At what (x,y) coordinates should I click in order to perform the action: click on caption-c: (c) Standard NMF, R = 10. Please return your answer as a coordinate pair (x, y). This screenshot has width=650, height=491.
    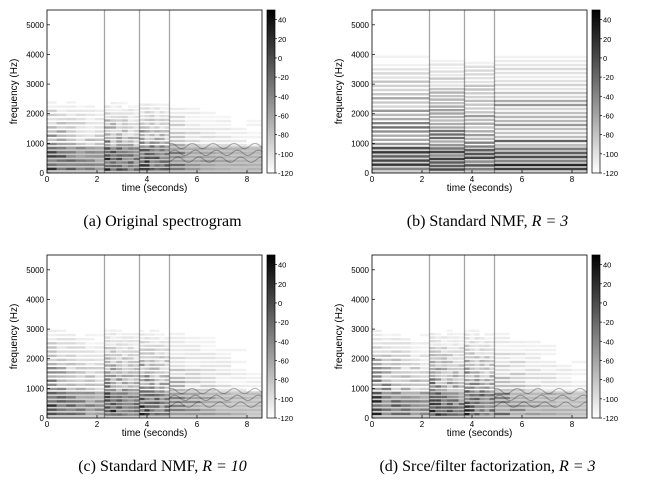
    Looking at the image, I should click on (162, 467).